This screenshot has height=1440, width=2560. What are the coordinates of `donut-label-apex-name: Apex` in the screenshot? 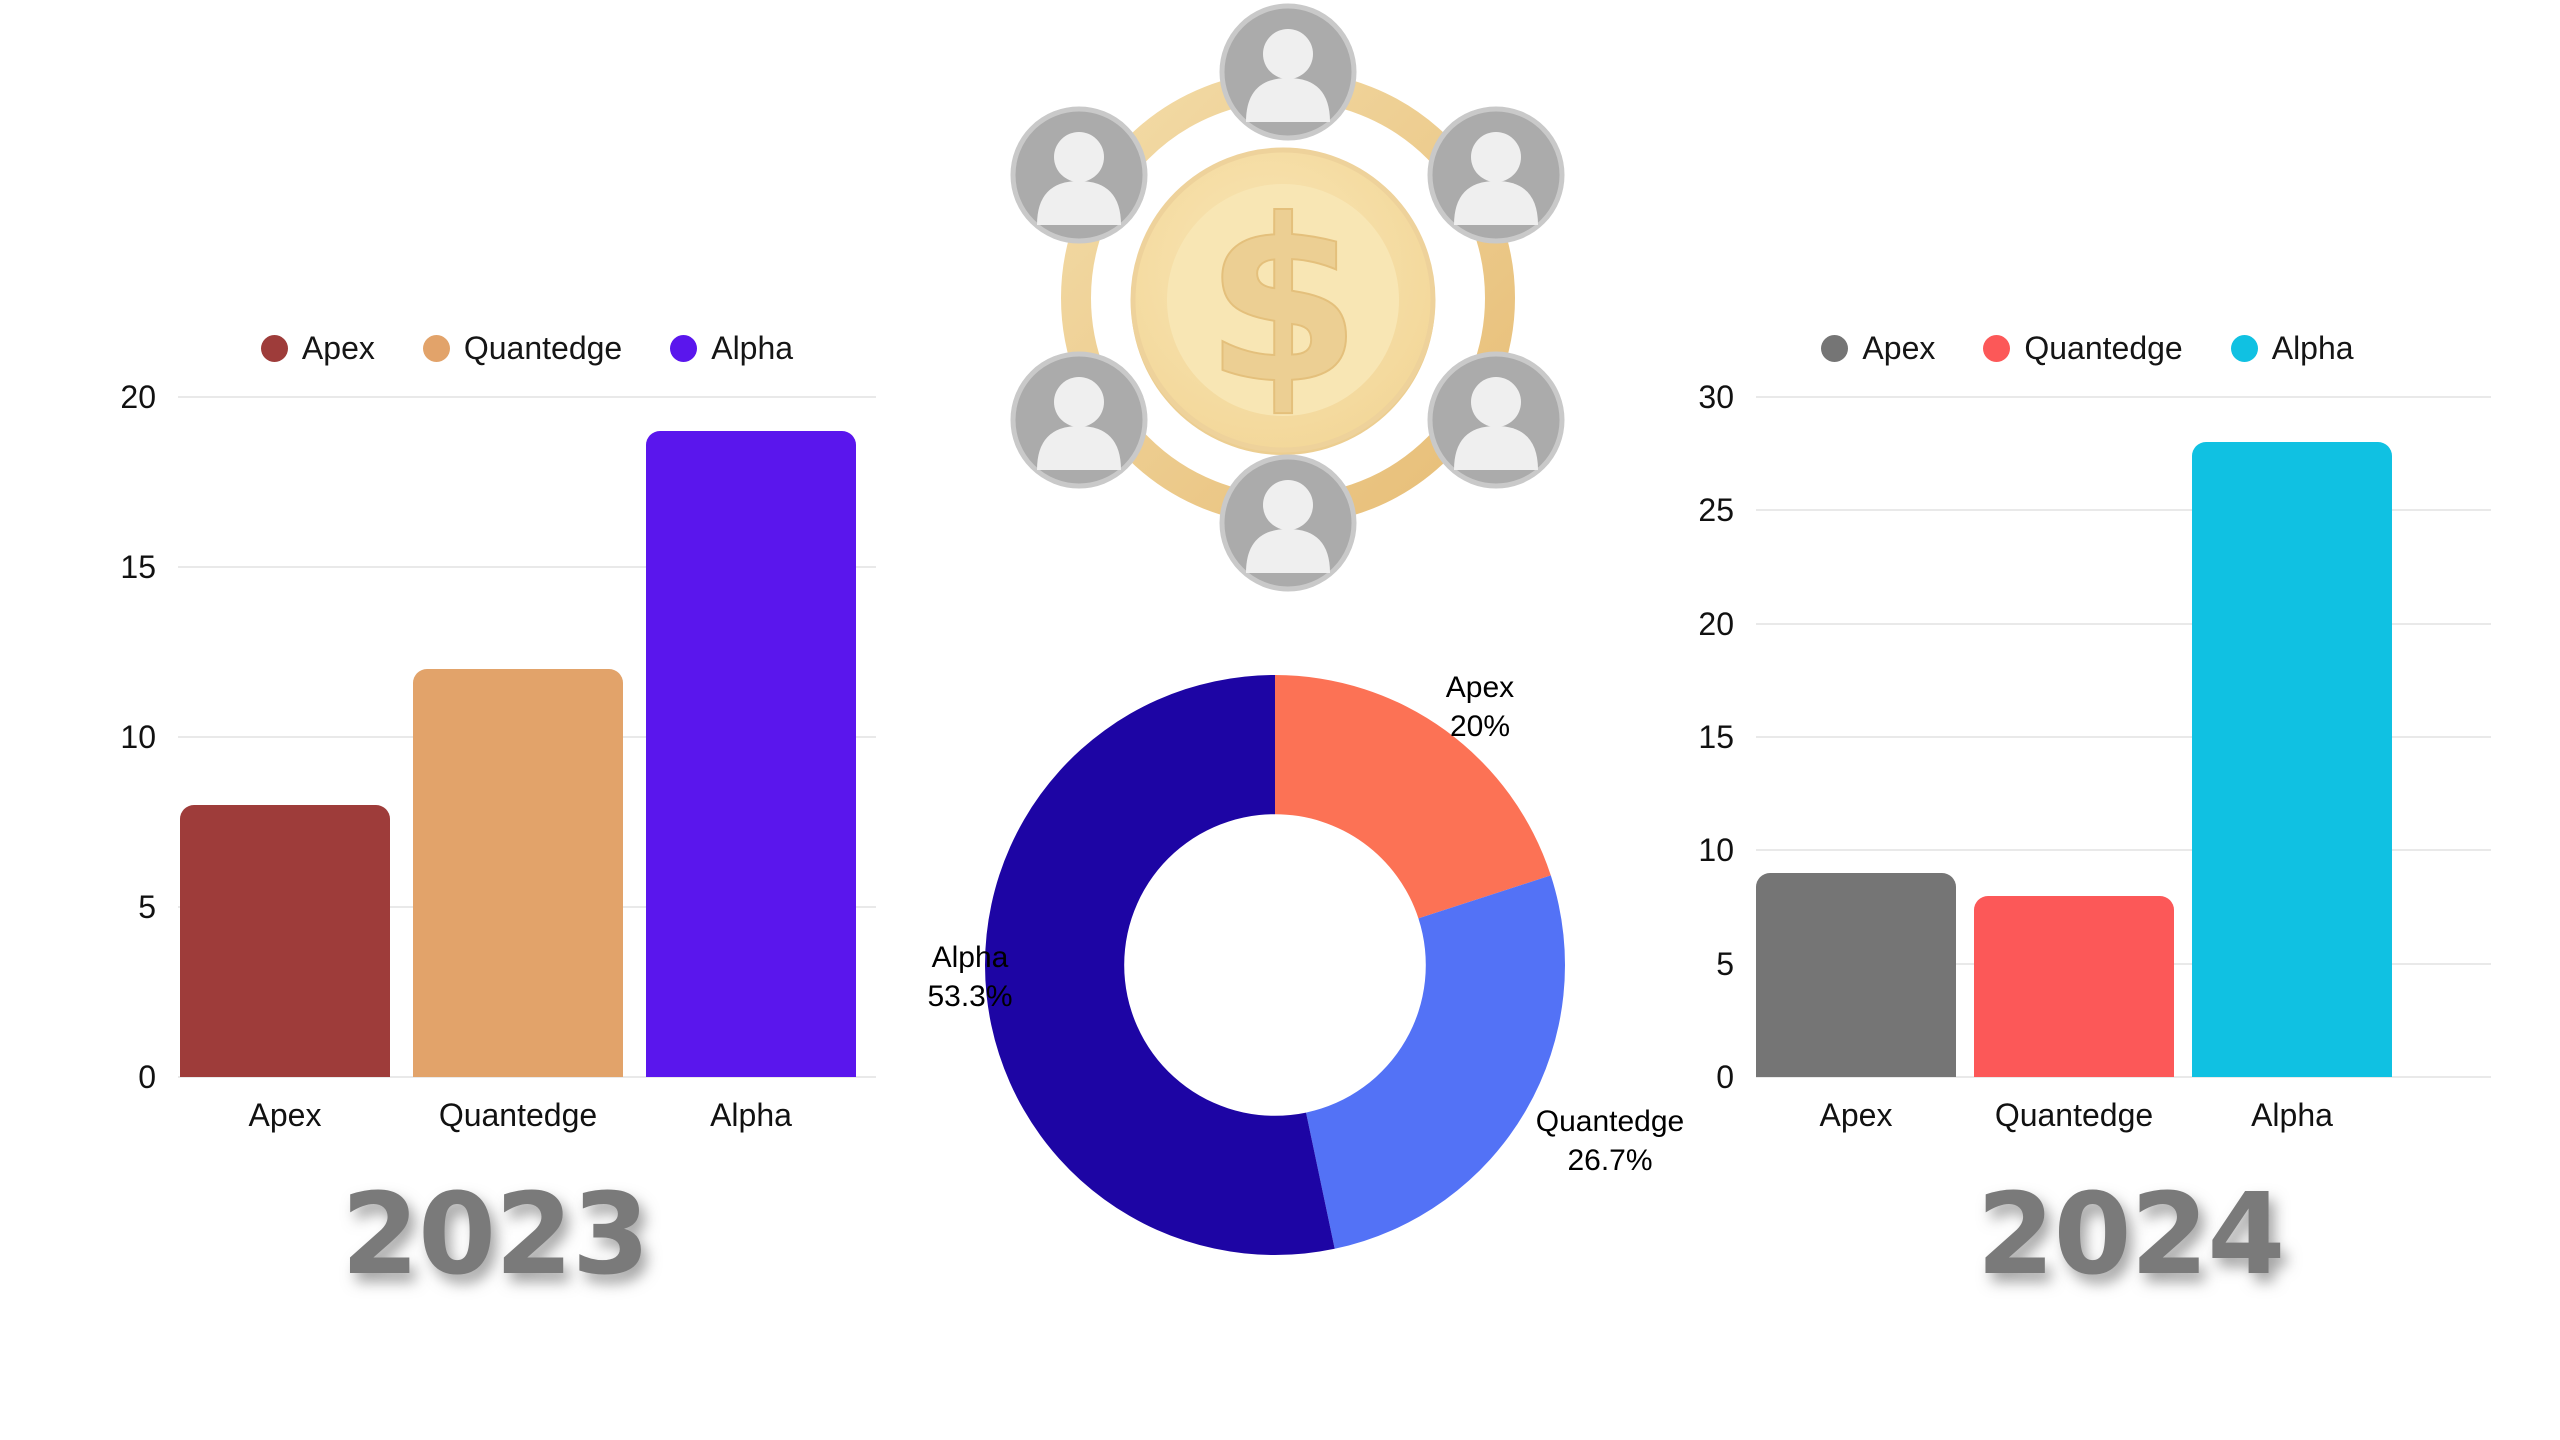 It's located at (1480, 687).